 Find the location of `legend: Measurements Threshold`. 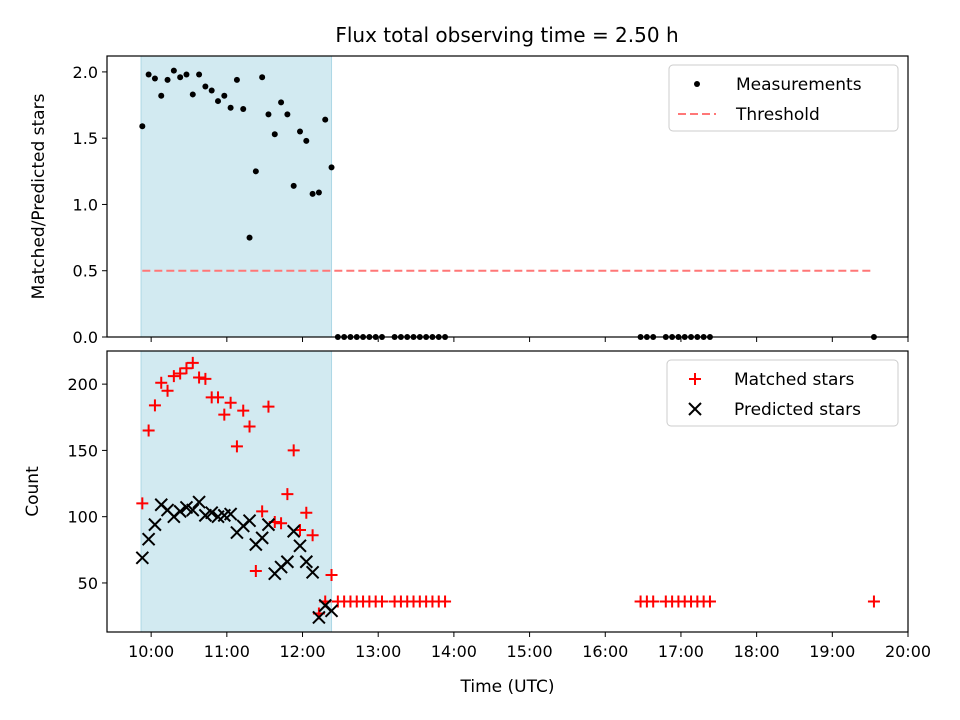

legend: Measurements Threshold is located at coordinates (783, 98).